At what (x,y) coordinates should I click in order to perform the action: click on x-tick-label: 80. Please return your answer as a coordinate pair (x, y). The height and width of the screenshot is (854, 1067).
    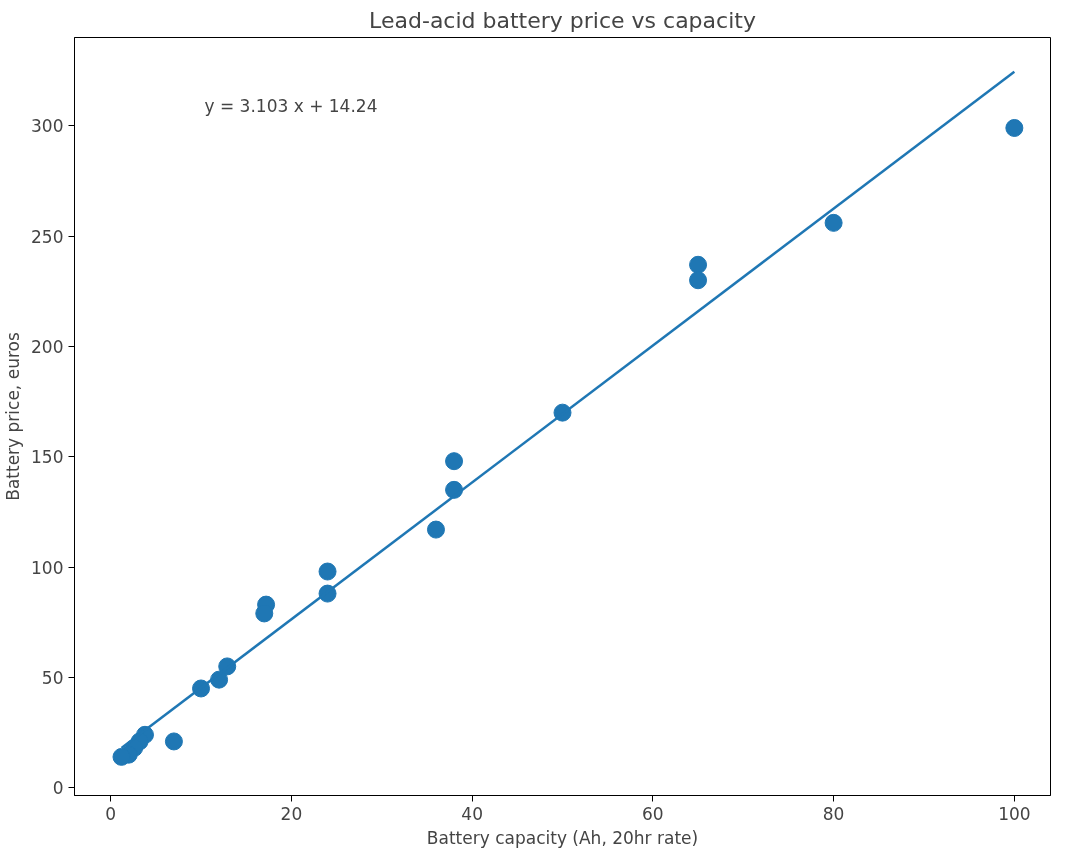
    Looking at the image, I should click on (833, 813).